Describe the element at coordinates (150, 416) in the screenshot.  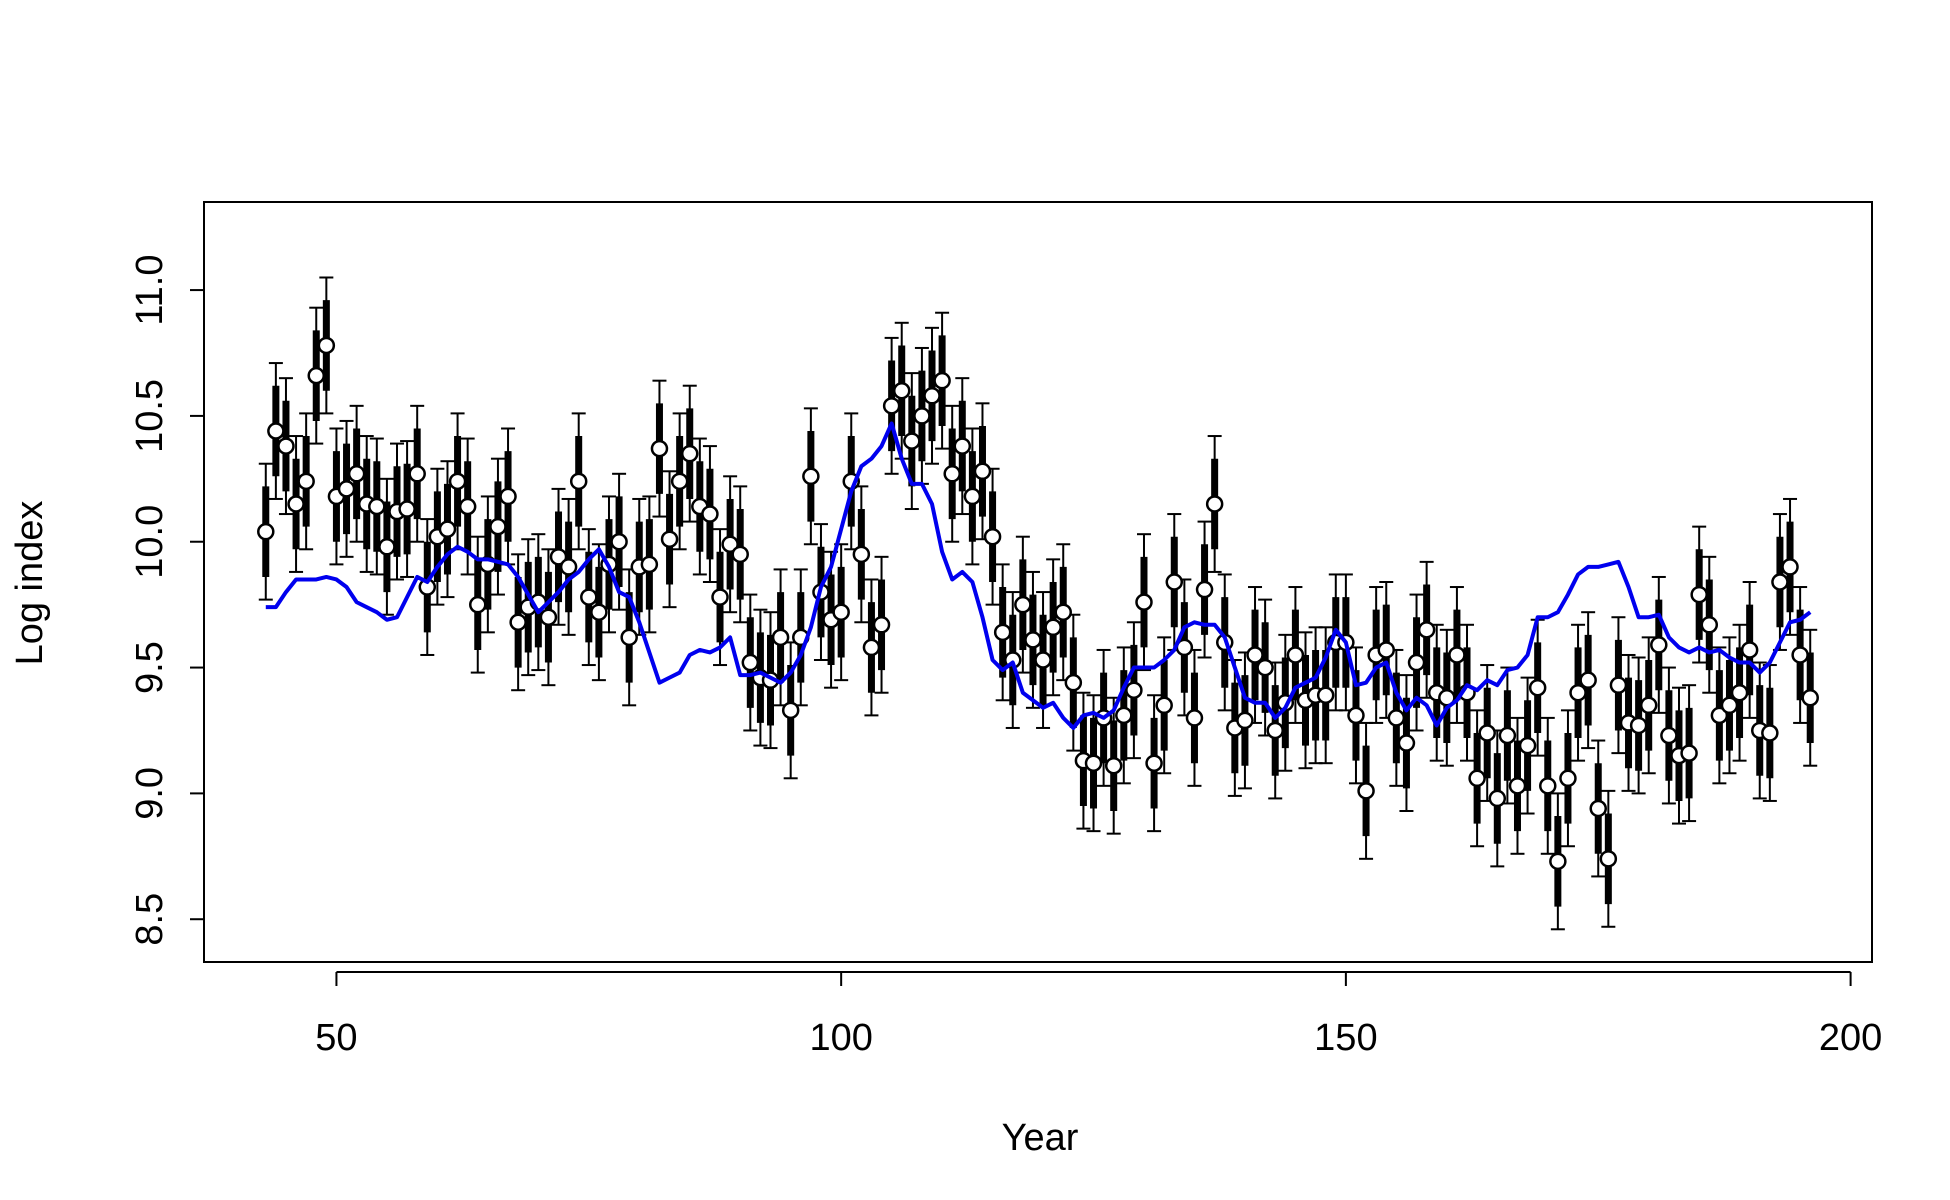
I see `y-tick-label: 10.5` at that location.